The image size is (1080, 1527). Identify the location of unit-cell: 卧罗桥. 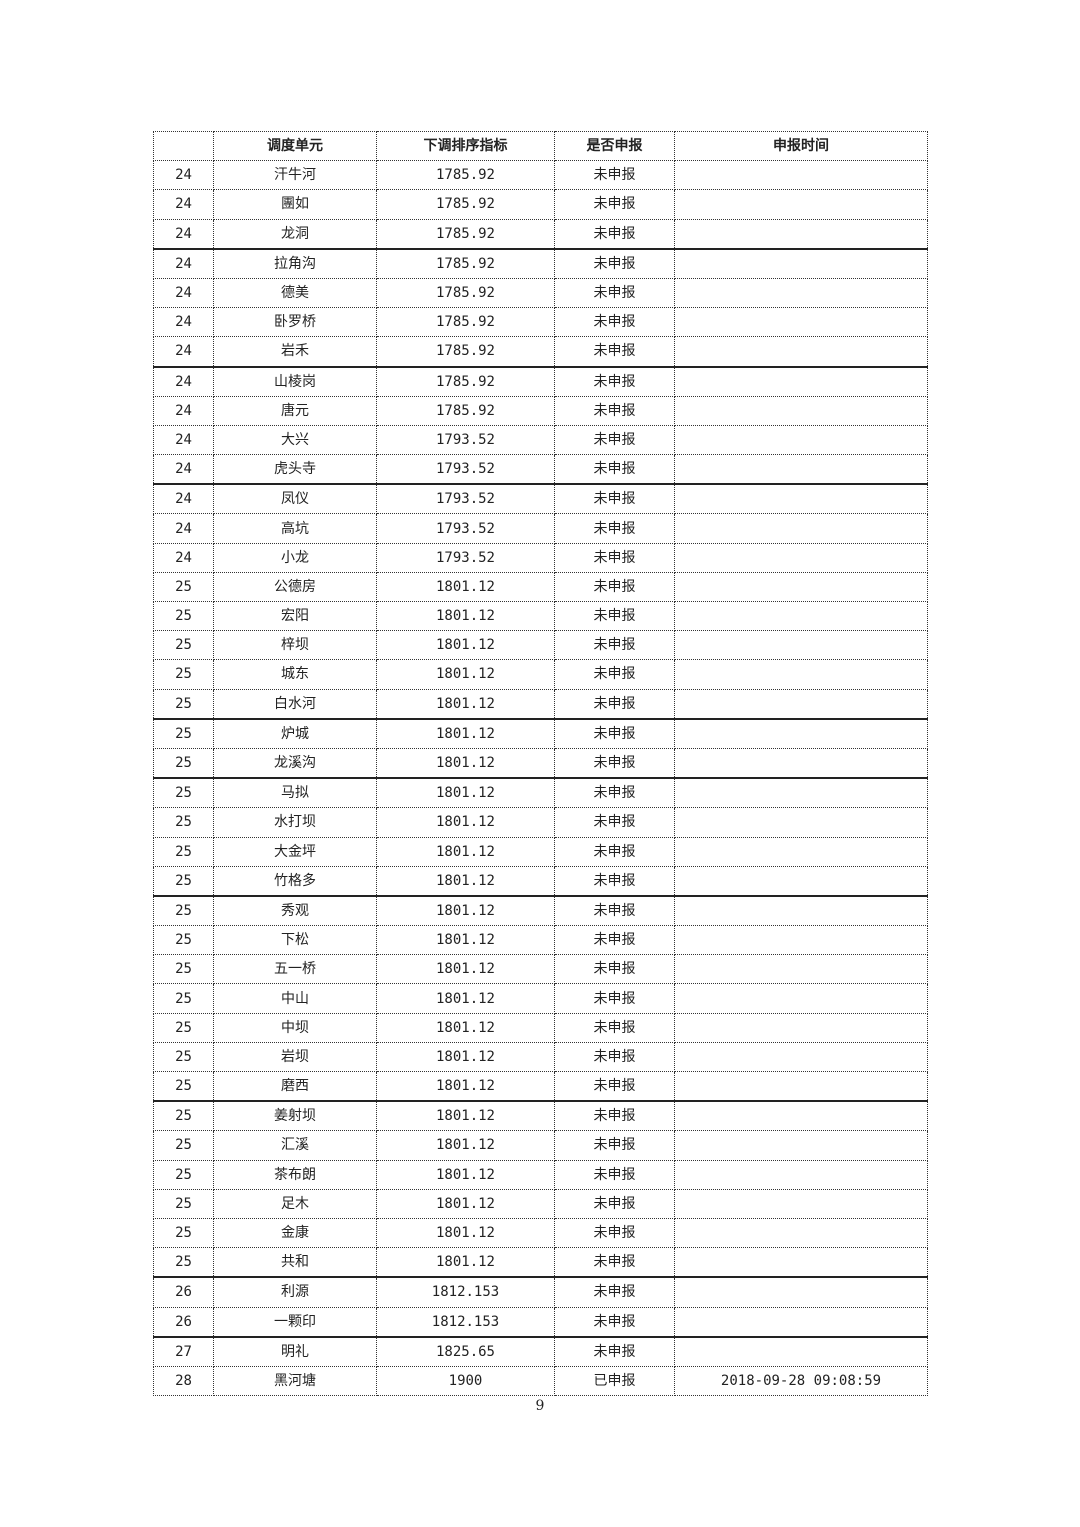
(295, 322).